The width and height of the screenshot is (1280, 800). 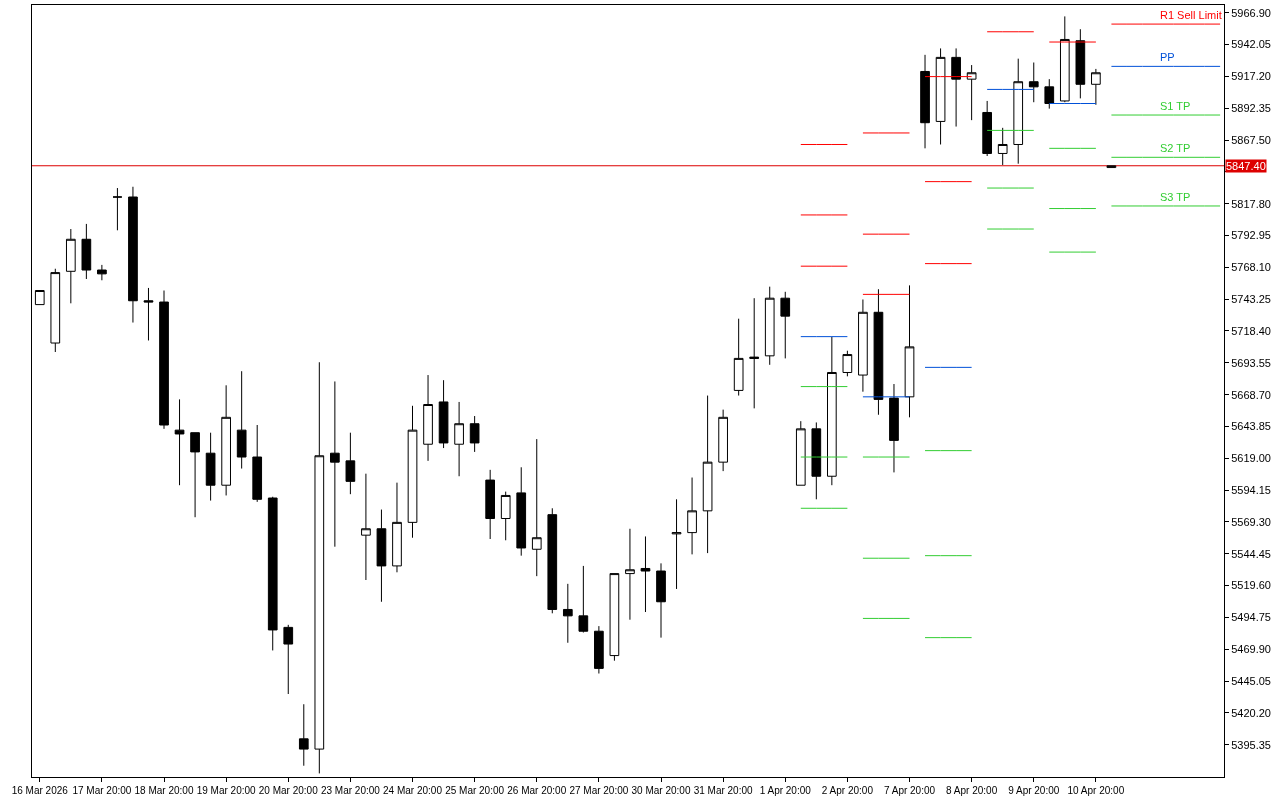 What do you see at coordinates (1251, 585) in the screenshot?
I see `y-tick-label: 5519.60` at bounding box center [1251, 585].